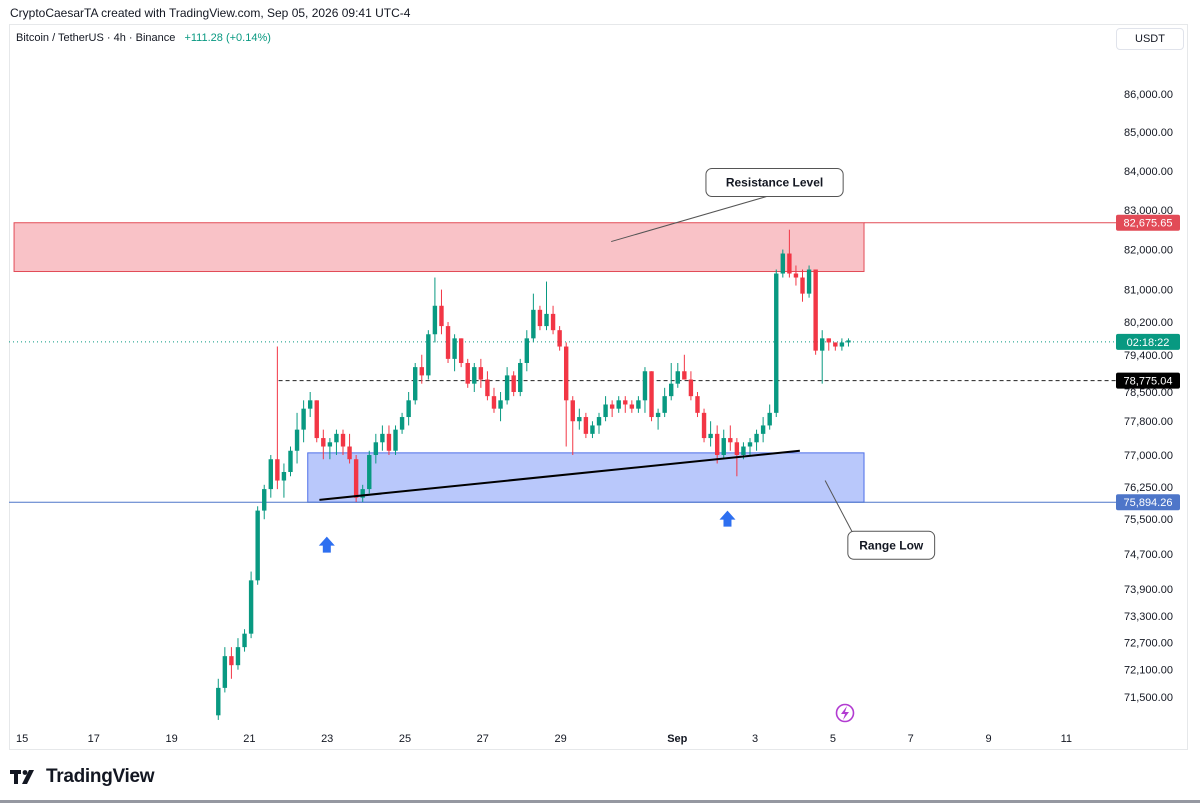  I want to click on price-label-text: 82,675.65, so click(1148, 224).